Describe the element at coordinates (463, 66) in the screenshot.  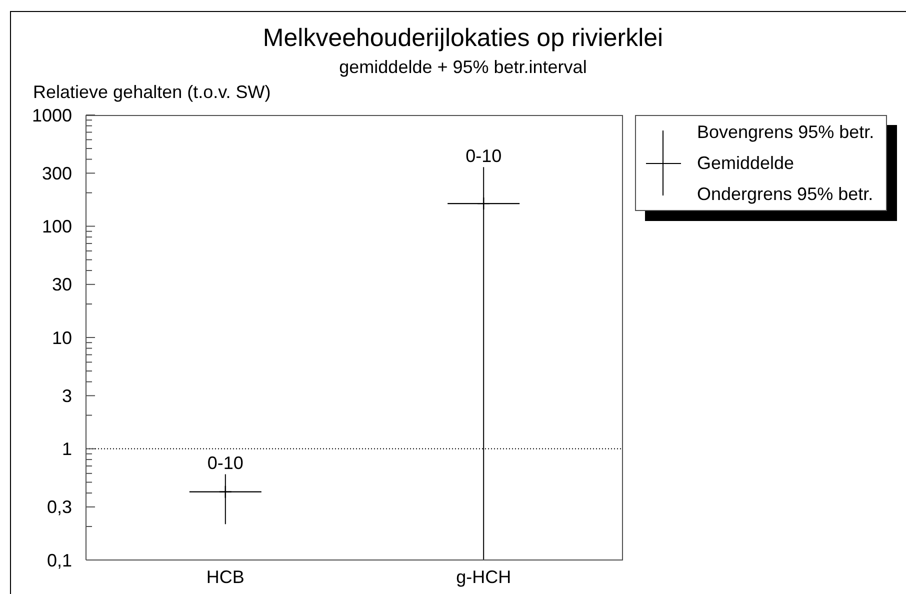
I see `chart-subtitle: gemiddelde + 95% betr.interval` at that location.